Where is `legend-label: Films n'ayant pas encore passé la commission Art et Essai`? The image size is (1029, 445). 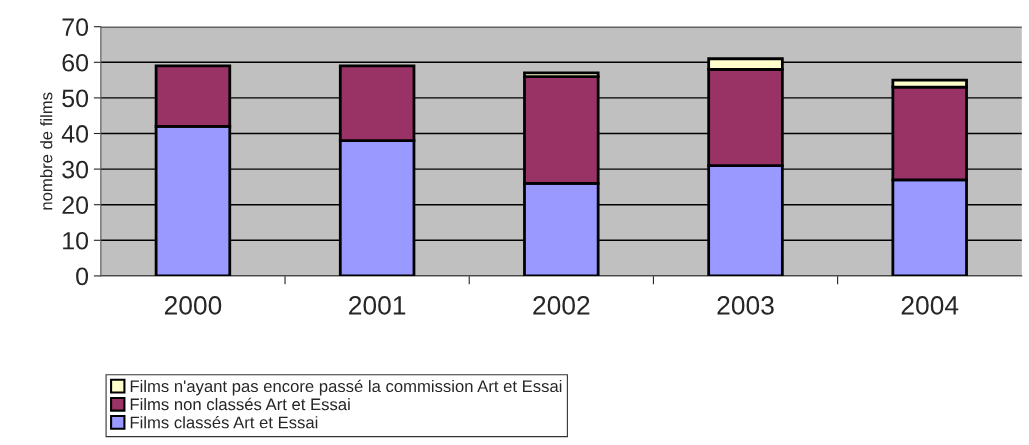 legend-label: Films n'ayant pas encore passé la commission Art et Essai is located at coordinates (346, 387).